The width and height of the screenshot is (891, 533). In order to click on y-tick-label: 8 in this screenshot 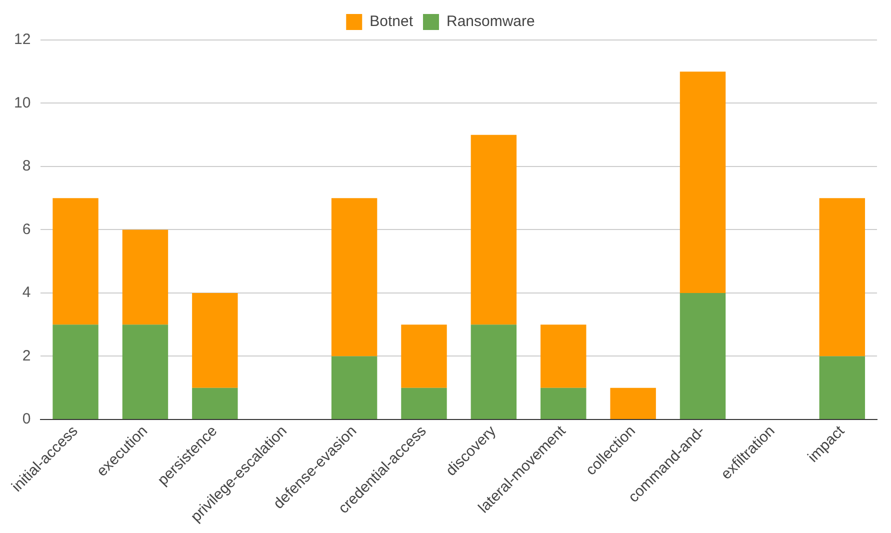, I will do `click(26, 166)`.